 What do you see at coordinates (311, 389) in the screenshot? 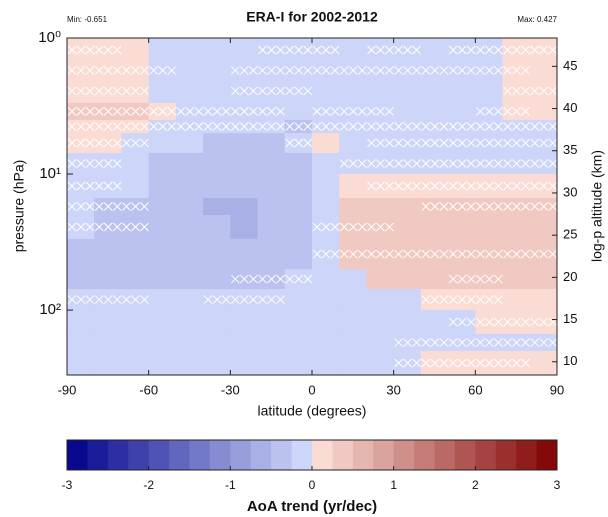
I see `x-tick-label: 0` at bounding box center [311, 389].